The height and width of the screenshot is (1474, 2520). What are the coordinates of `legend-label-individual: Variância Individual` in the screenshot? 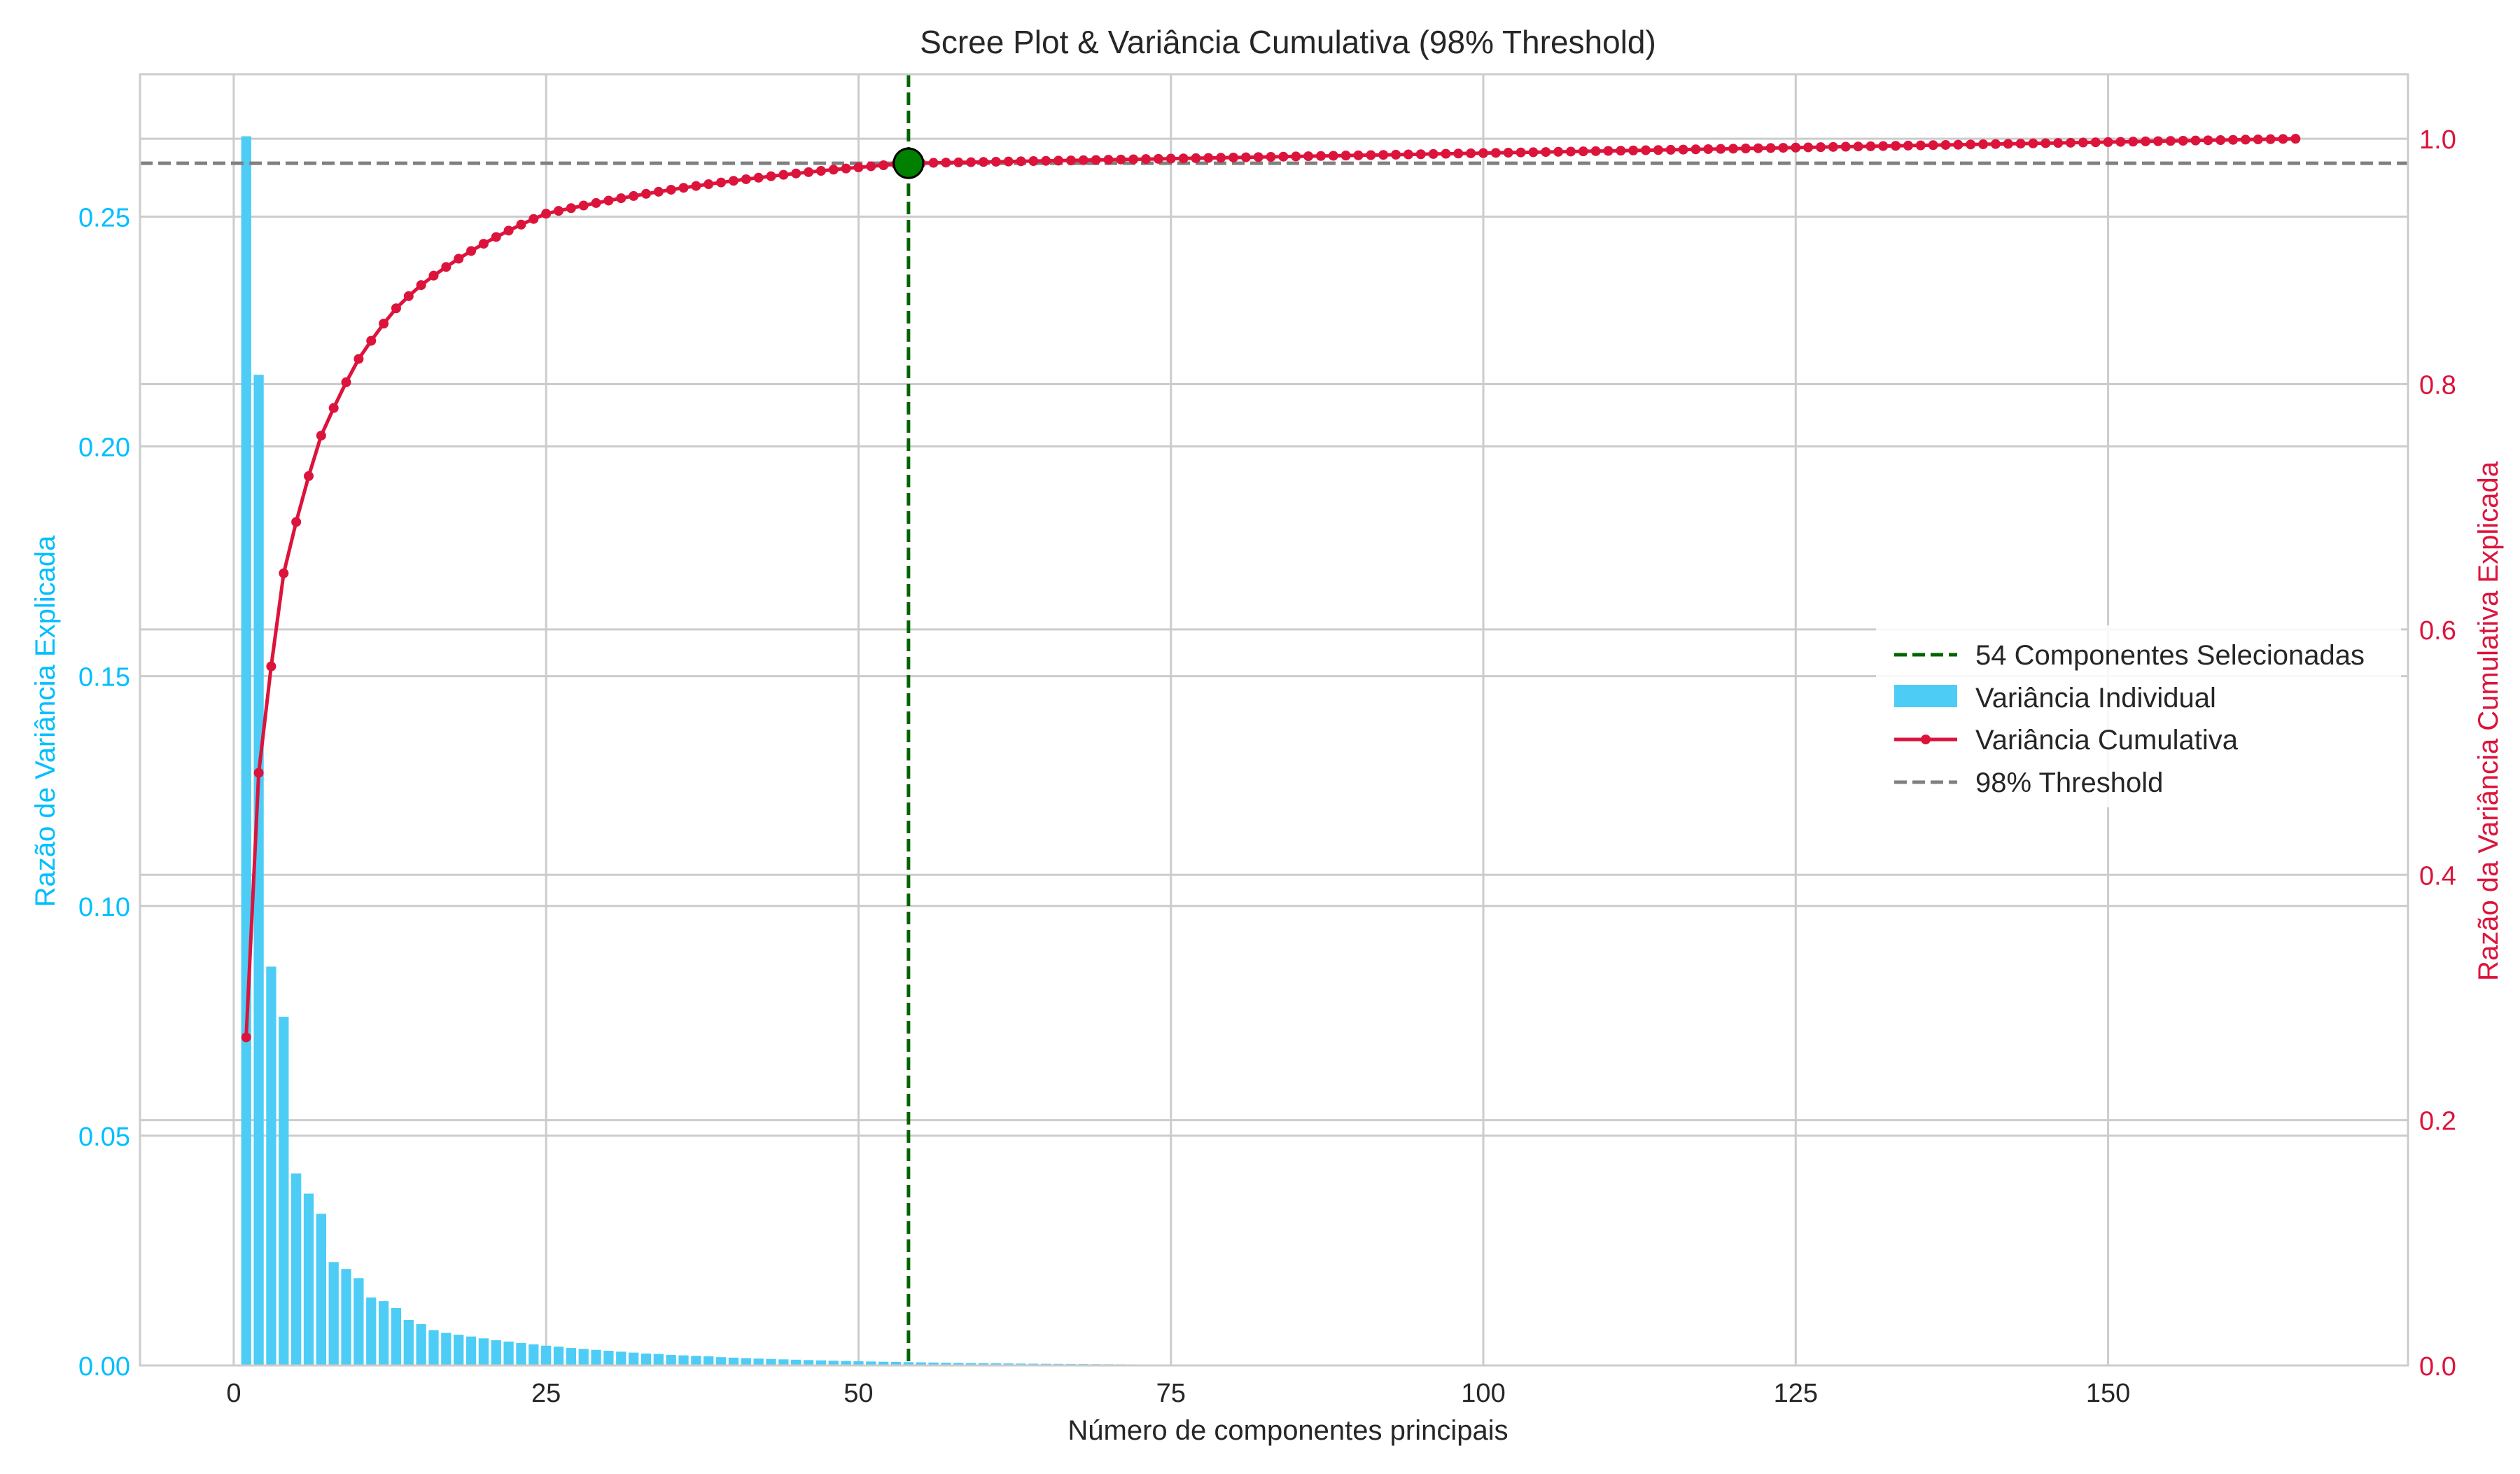 It's located at (2095, 698).